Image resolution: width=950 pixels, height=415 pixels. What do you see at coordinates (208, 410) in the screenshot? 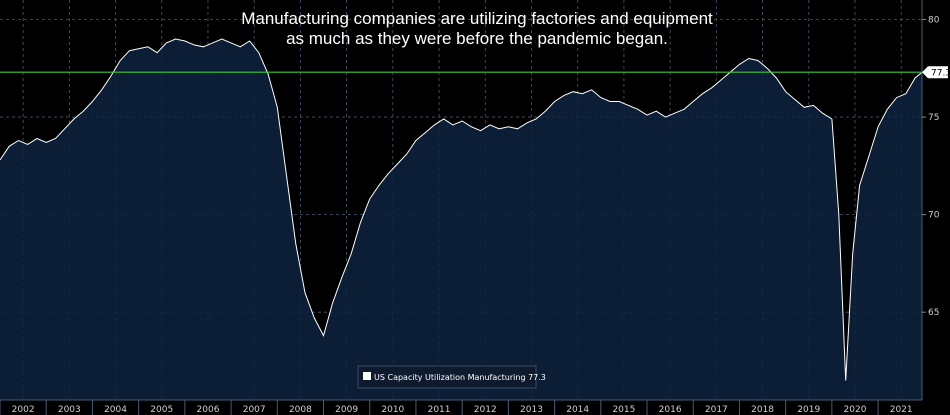
I see `x-tick-label: 2006` at bounding box center [208, 410].